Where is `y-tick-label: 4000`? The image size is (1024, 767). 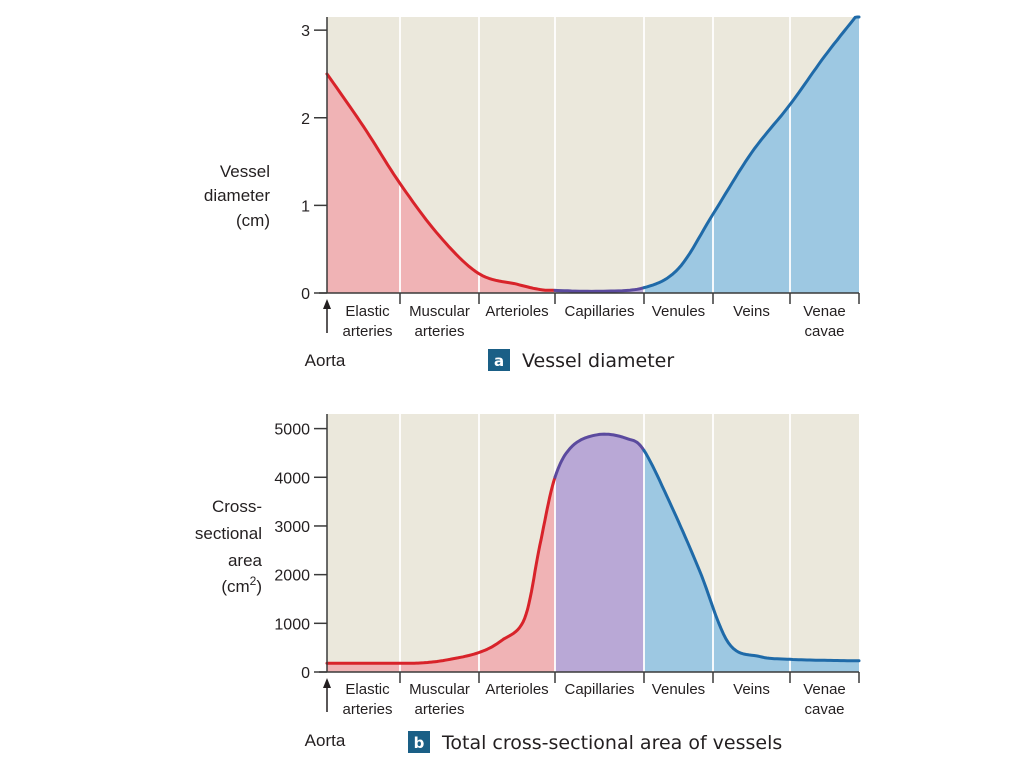
y-tick-label: 4000 is located at coordinates (292, 478).